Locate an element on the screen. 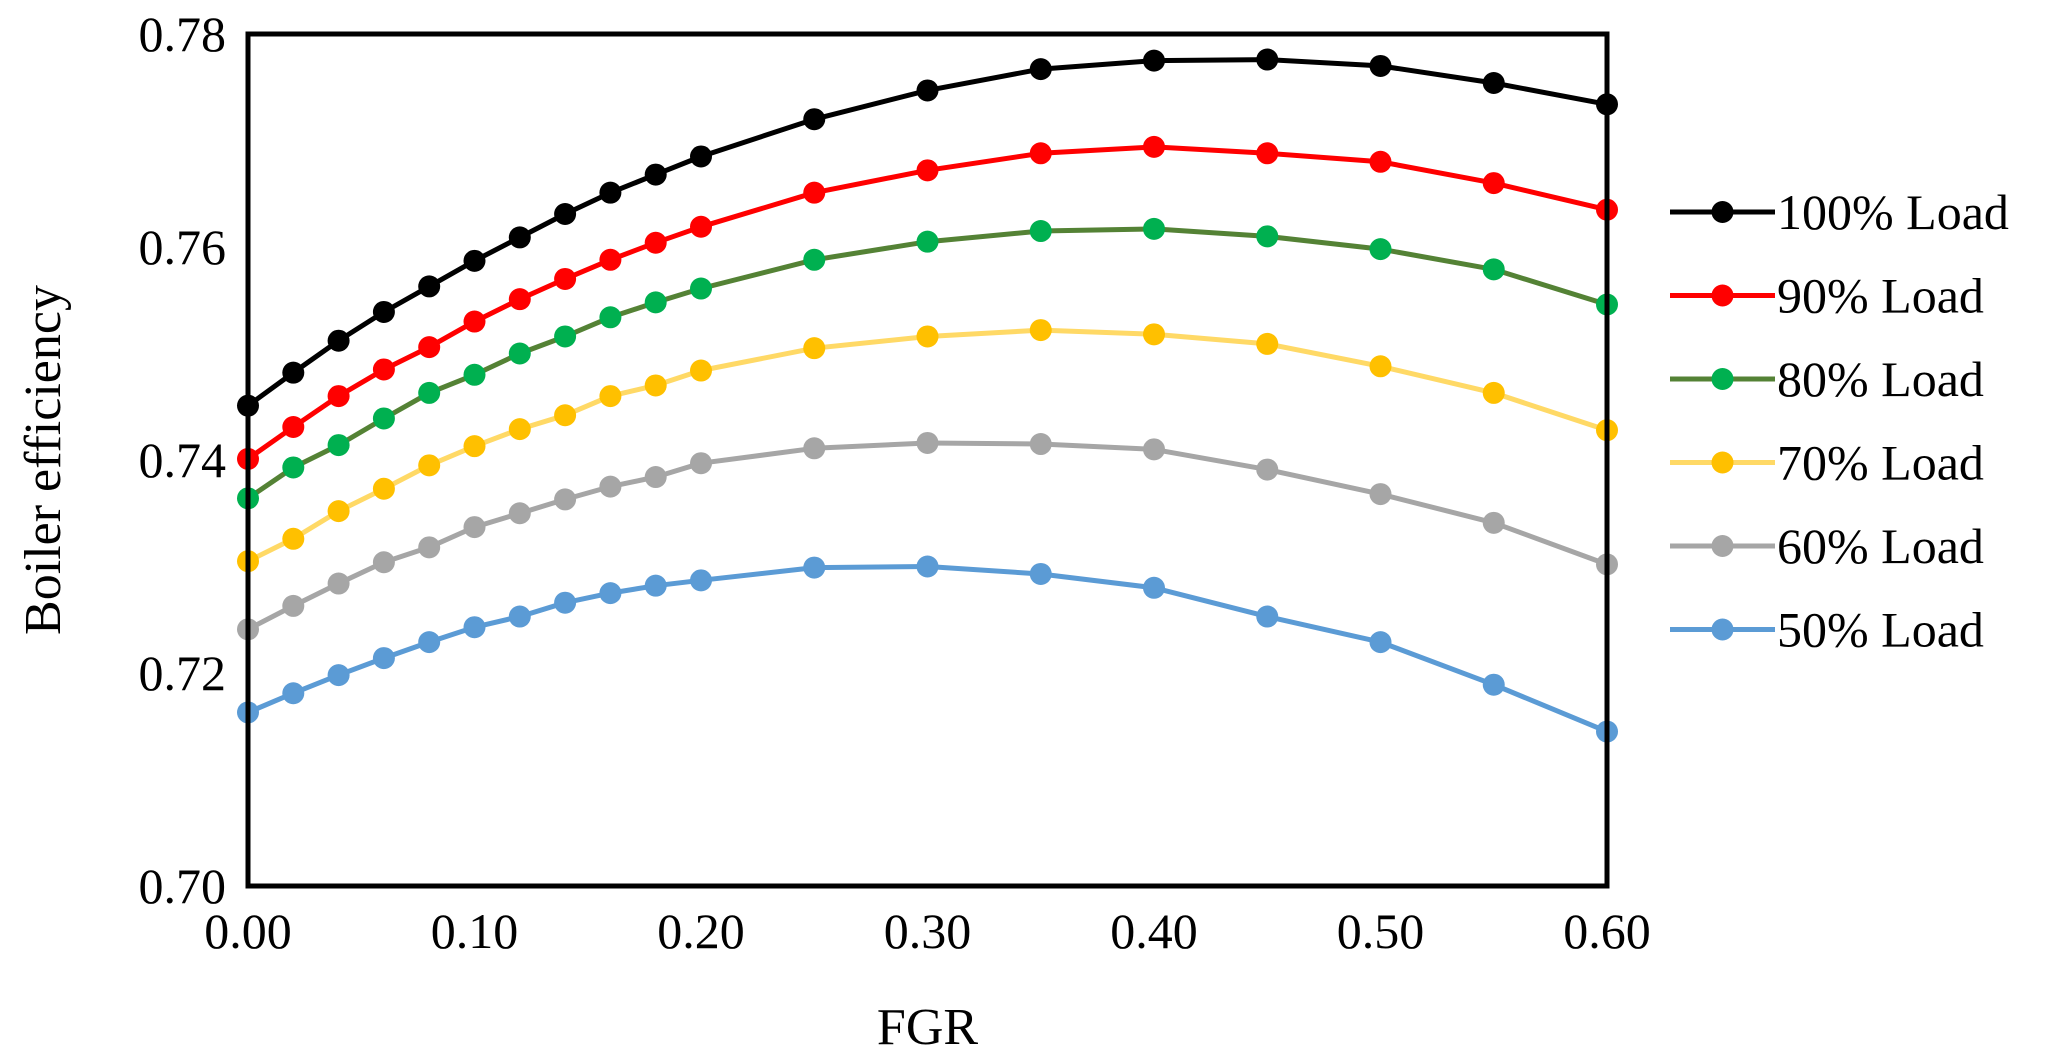 The image size is (2046, 1064). x-tick-label: 0.00 is located at coordinates (248, 931).